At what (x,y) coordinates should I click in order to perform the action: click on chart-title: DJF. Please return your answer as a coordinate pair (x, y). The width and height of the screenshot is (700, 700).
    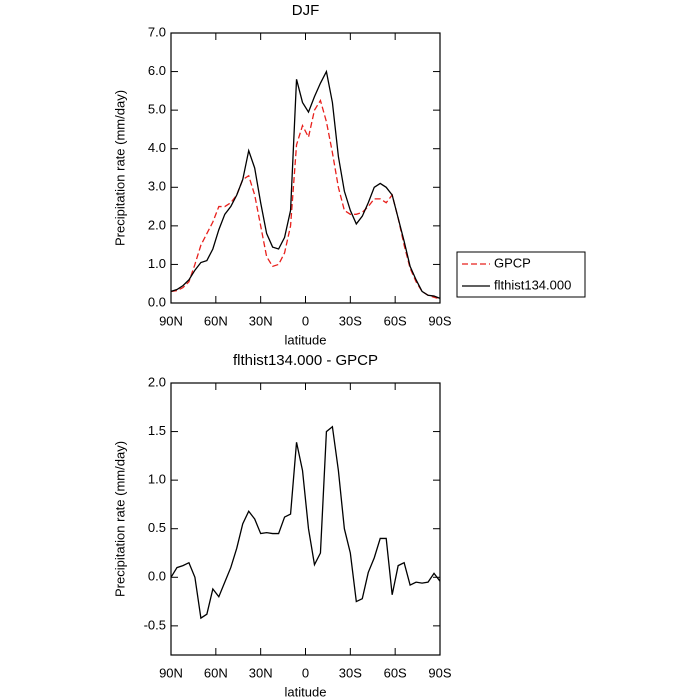
    Looking at the image, I should click on (306, 10).